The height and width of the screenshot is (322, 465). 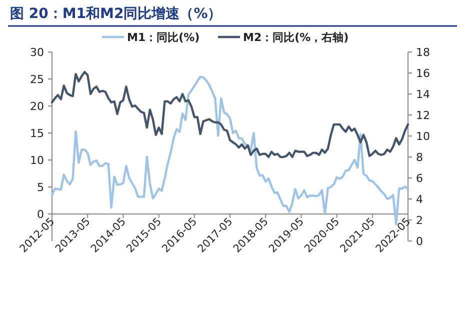 What do you see at coordinates (423, 94) in the screenshot?
I see `y2-tick-label: 14` at bounding box center [423, 94].